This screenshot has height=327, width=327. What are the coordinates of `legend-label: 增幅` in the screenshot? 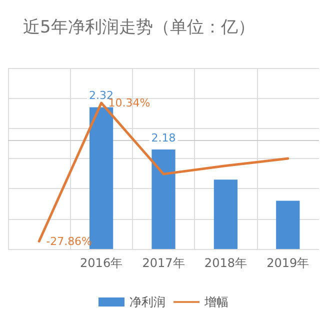 It's located at (216, 302).